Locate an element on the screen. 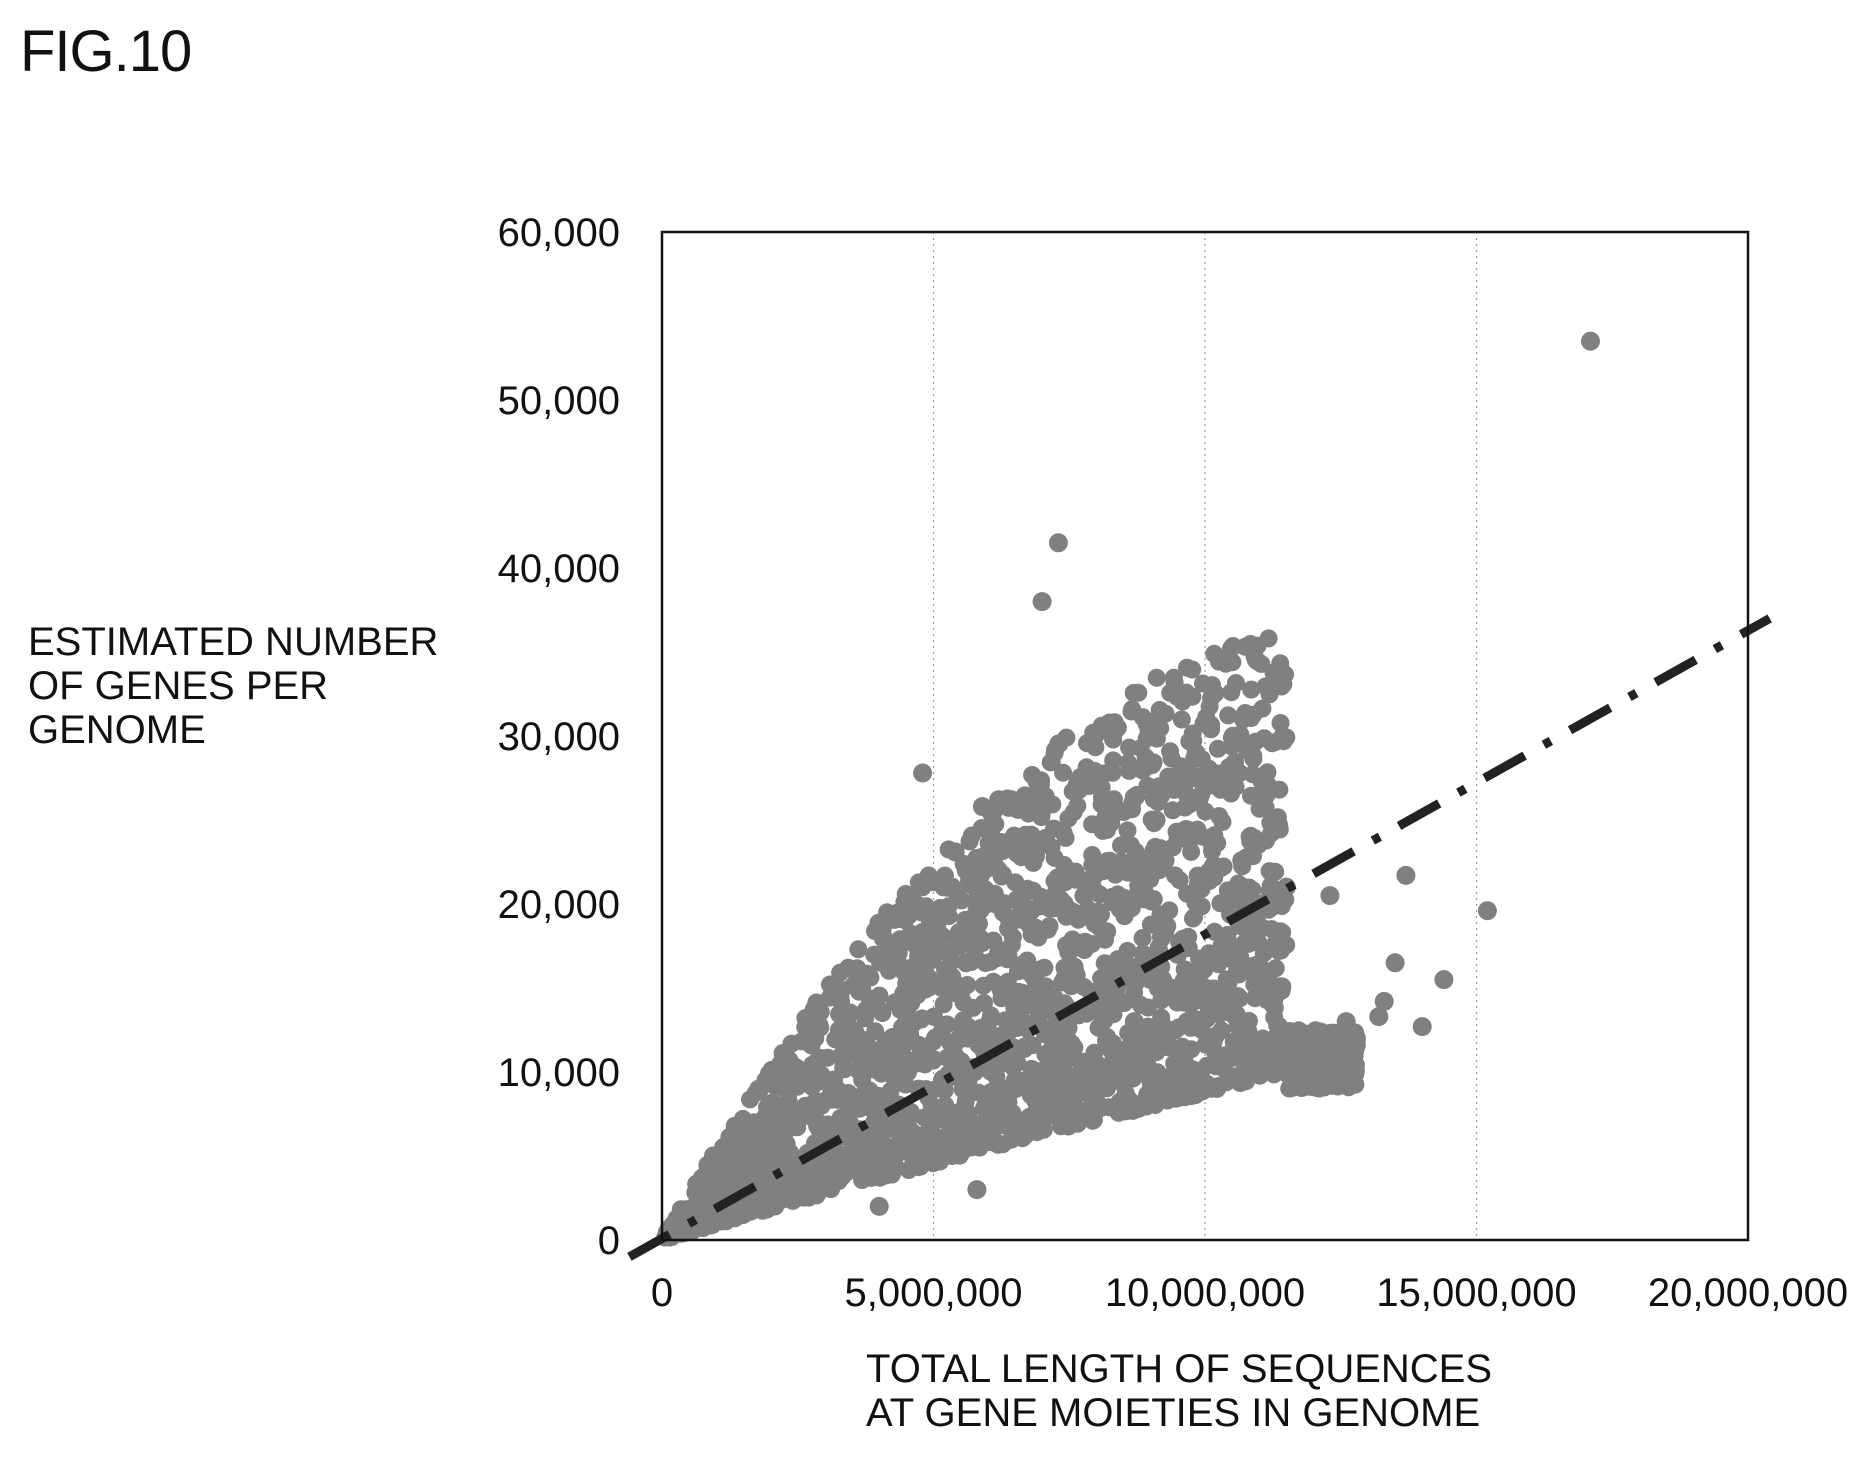 The image size is (1865, 1468). y-tick-label: 60,000 is located at coordinates (559, 233).